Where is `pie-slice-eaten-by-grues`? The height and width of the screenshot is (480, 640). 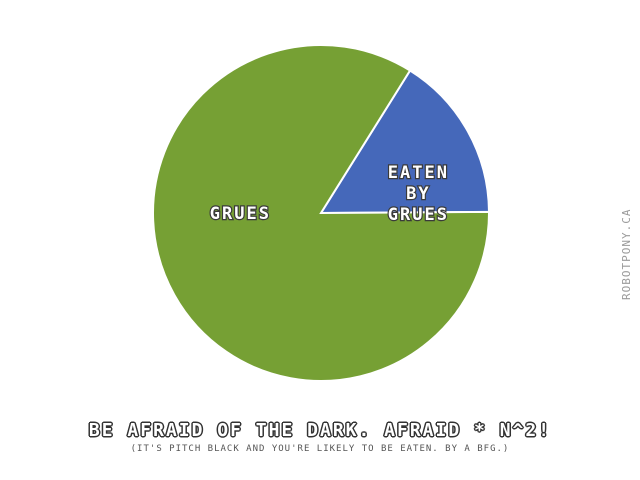 pie-slice-eaten-by-grues is located at coordinates (405, 142).